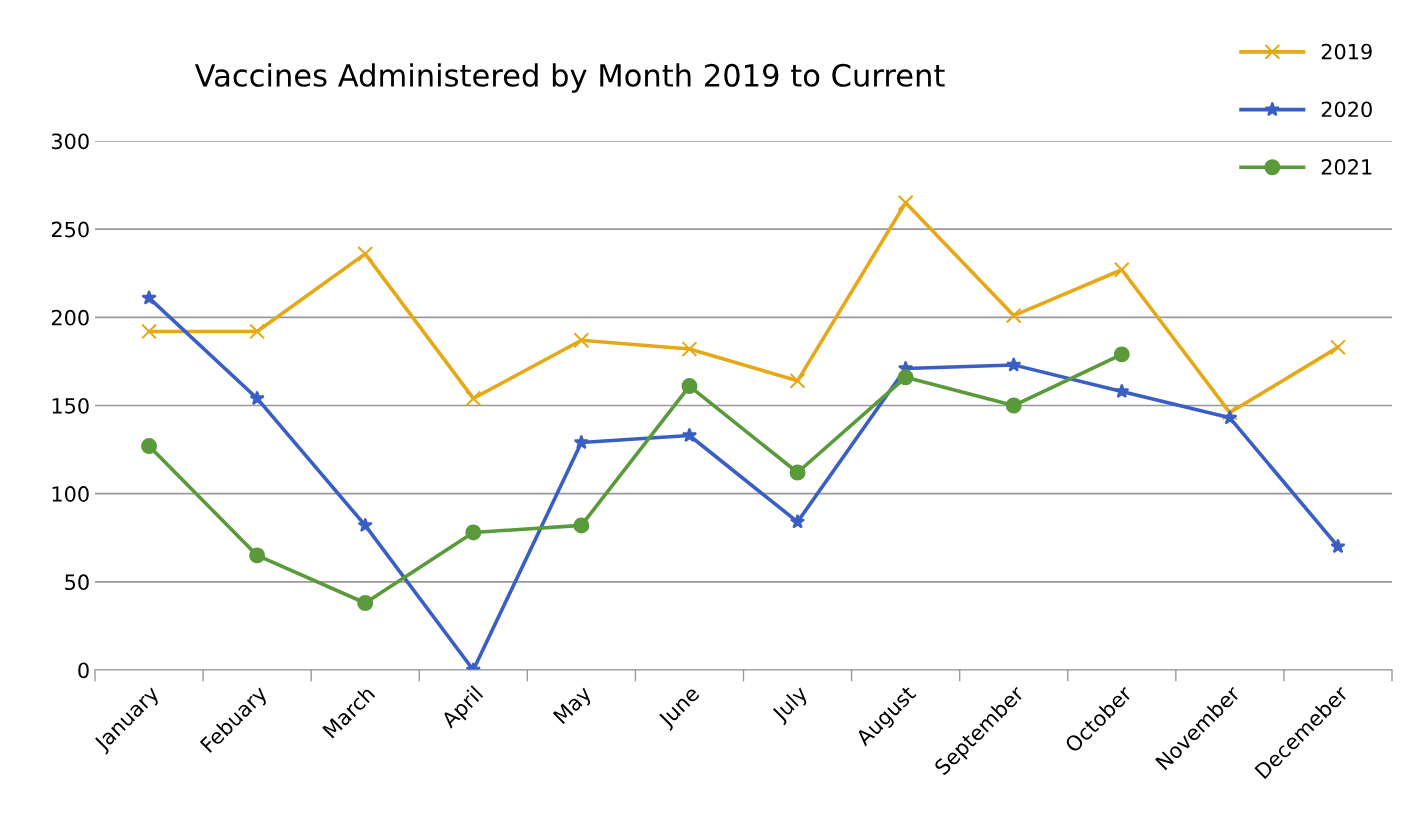 This screenshot has width=1411, height=834. Describe the element at coordinates (70, 405) in the screenshot. I see `y-tick-label: 150` at that location.